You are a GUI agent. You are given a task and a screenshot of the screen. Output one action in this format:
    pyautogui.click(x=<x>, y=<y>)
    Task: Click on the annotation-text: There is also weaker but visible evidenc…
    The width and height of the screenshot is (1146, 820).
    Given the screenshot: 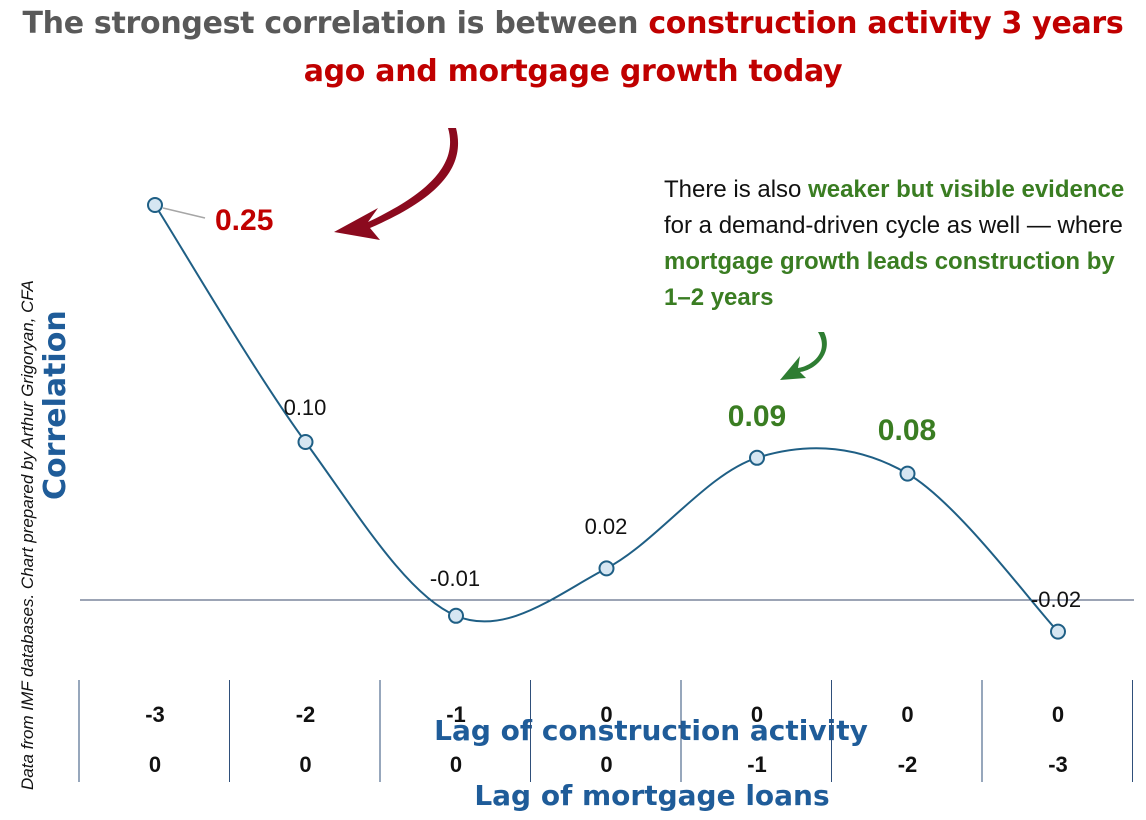 What is the action you would take?
    pyautogui.click(x=899, y=244)
    